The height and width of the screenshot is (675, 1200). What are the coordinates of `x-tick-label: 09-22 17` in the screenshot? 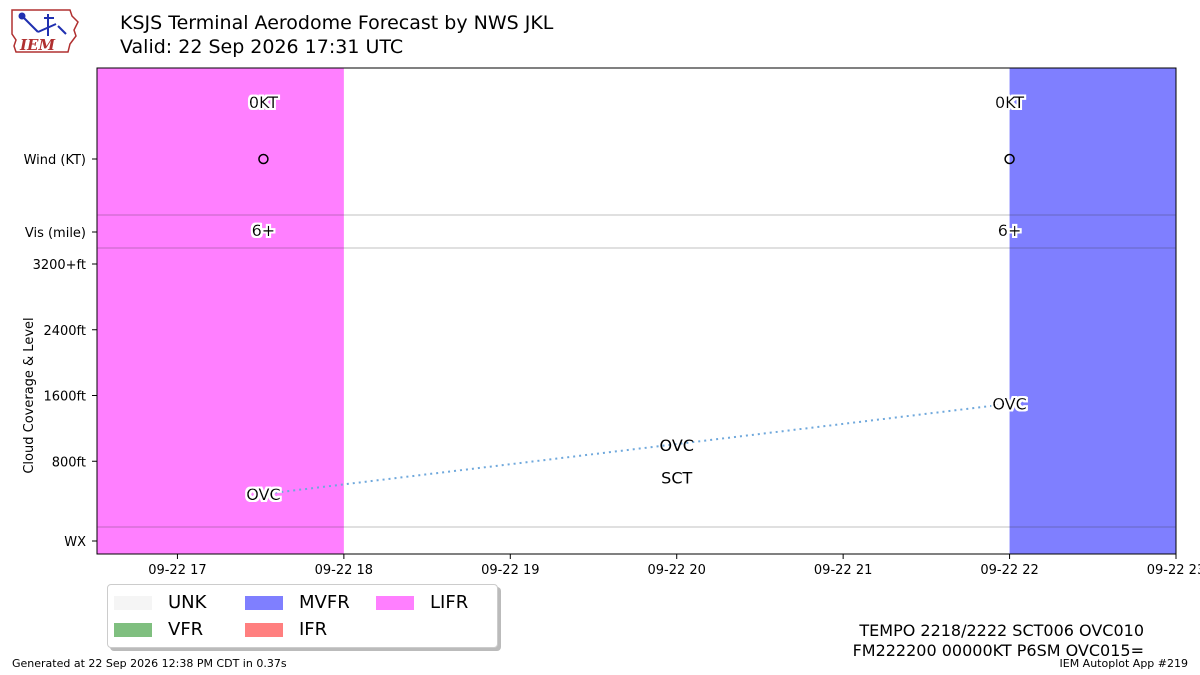 It's located at (177, 570).